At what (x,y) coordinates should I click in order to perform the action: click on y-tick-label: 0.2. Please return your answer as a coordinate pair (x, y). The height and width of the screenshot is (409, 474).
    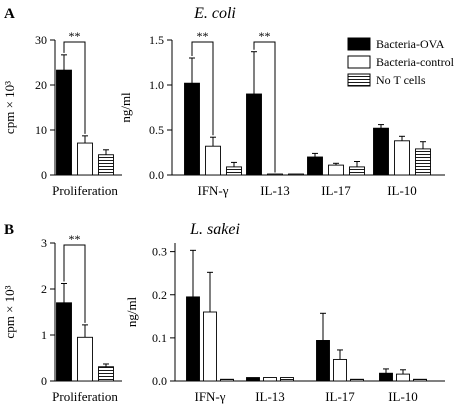
    Looking at the image, I should click on (159, 295).